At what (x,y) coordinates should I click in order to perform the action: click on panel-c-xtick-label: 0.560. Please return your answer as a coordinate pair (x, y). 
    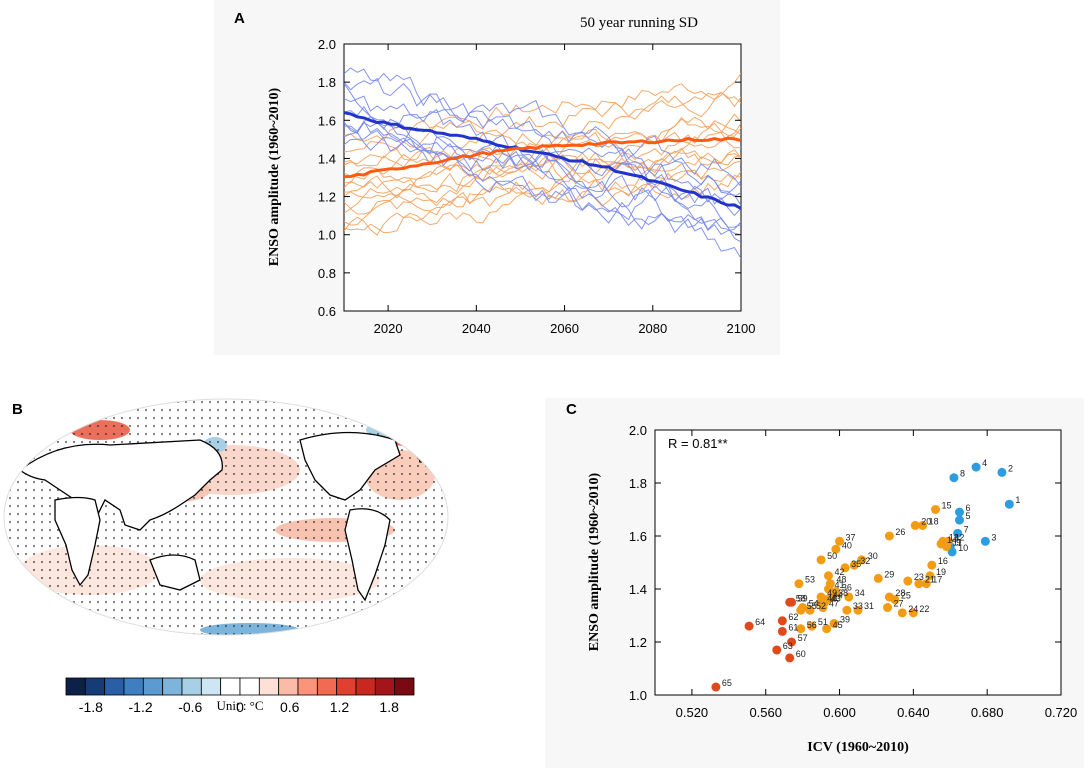
    Looking at the image, I should click on (765, 712).